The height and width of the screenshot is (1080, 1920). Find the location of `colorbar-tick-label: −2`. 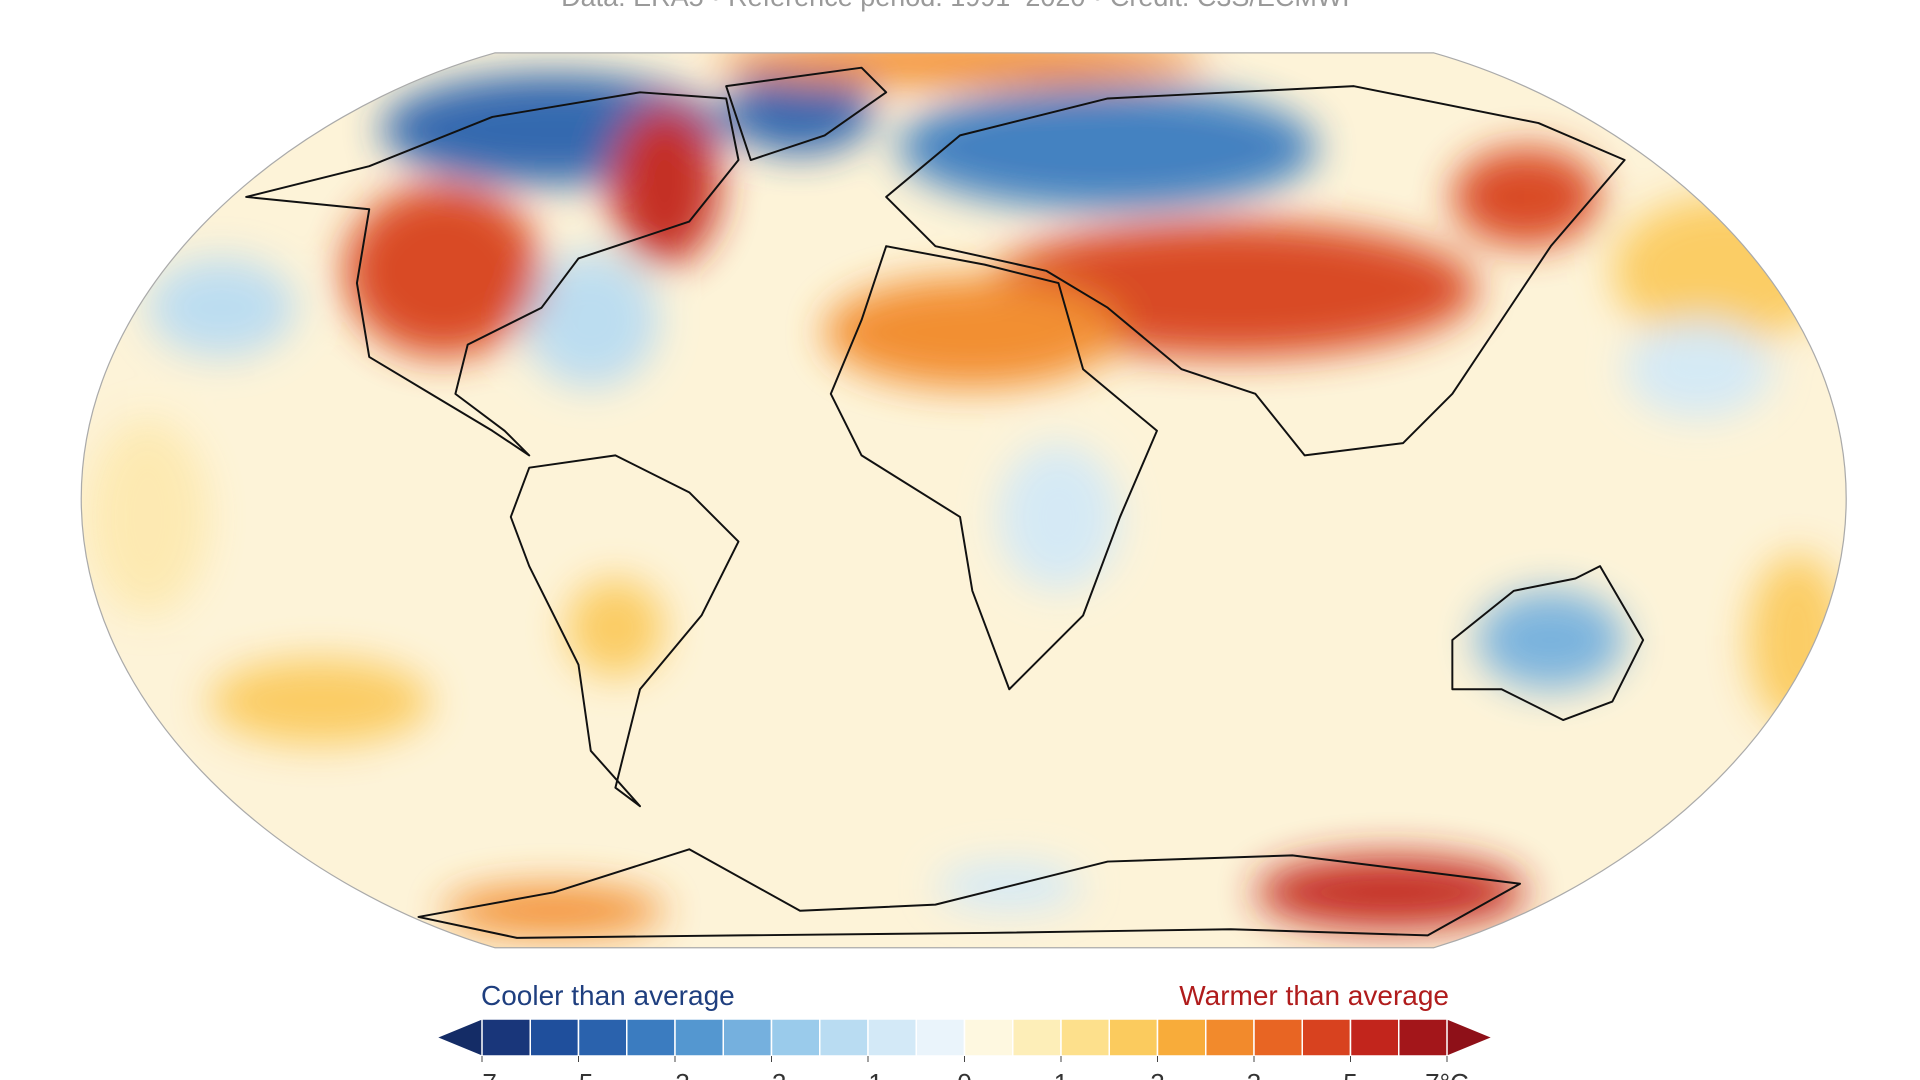

colorbar-tick-label: −2 is located at coordinates (772, 1074).